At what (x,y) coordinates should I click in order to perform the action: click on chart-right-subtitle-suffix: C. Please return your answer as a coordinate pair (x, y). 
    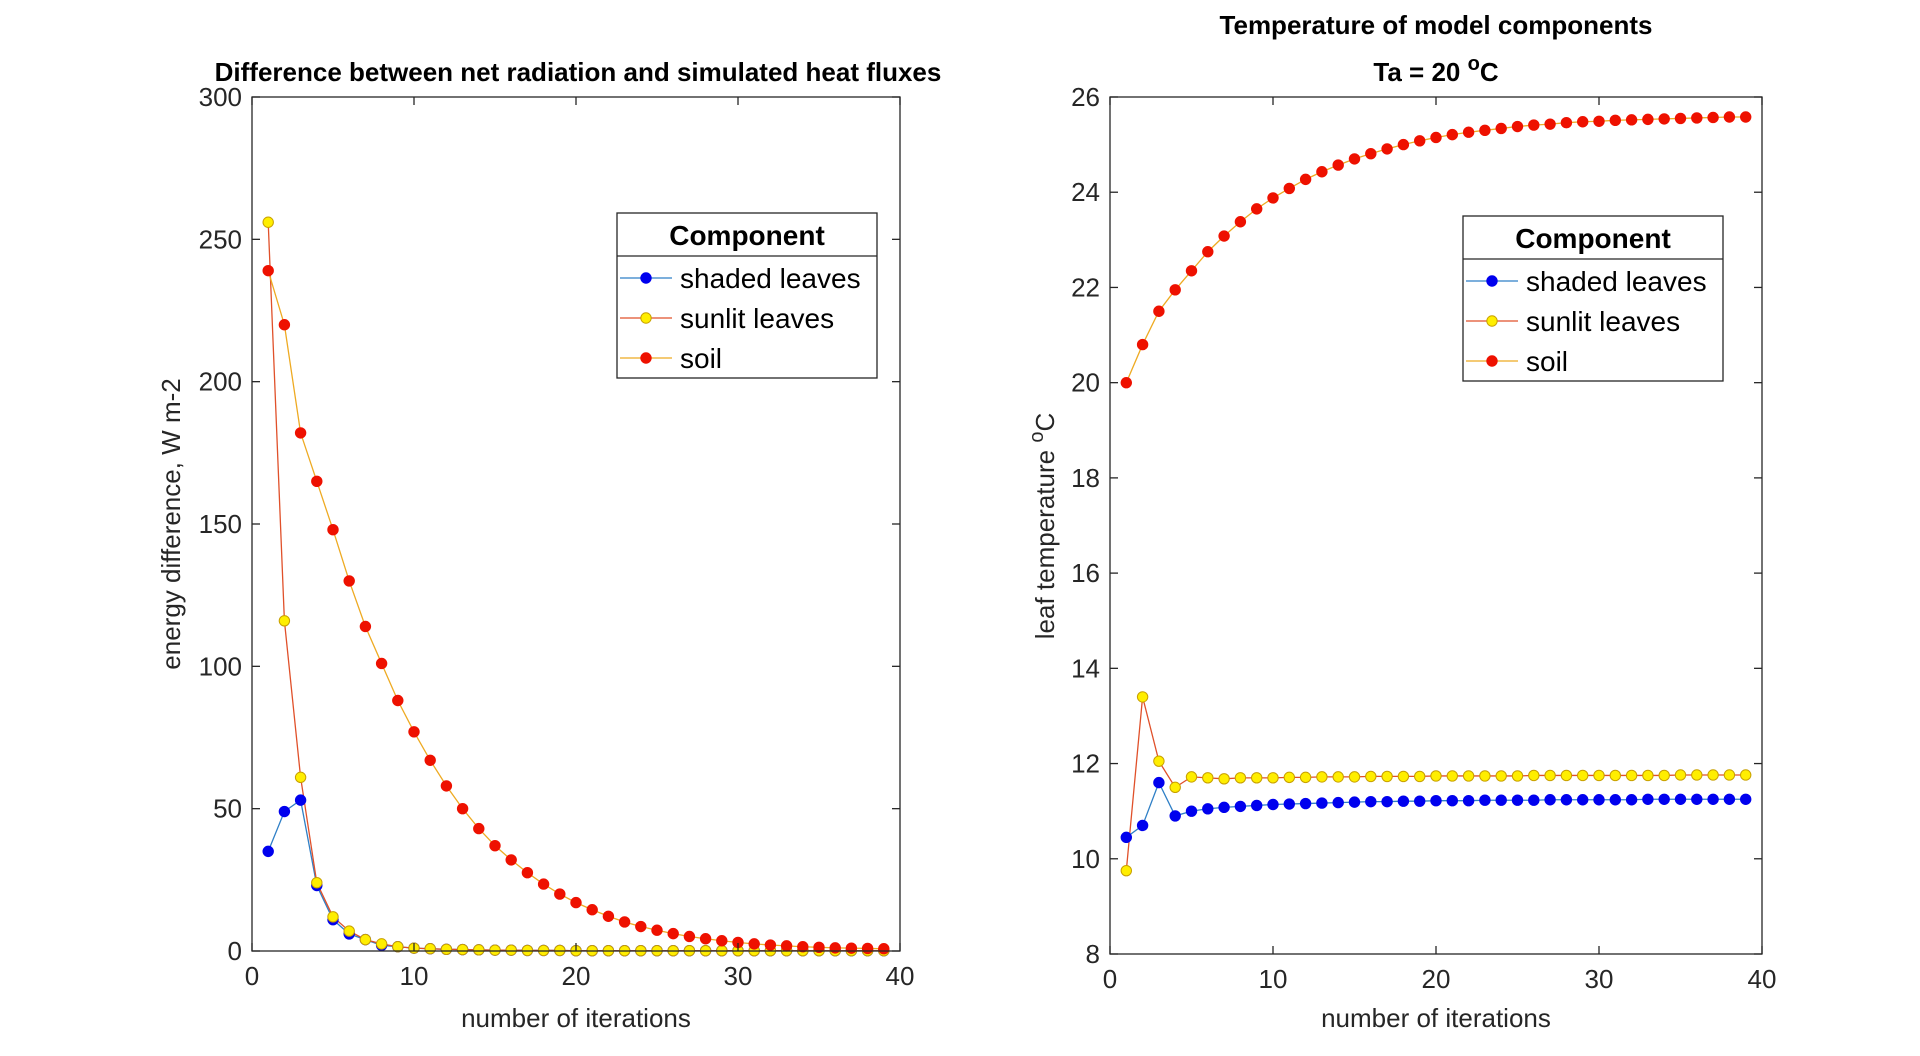
    Looking at the image, I should click on (1489, 72).